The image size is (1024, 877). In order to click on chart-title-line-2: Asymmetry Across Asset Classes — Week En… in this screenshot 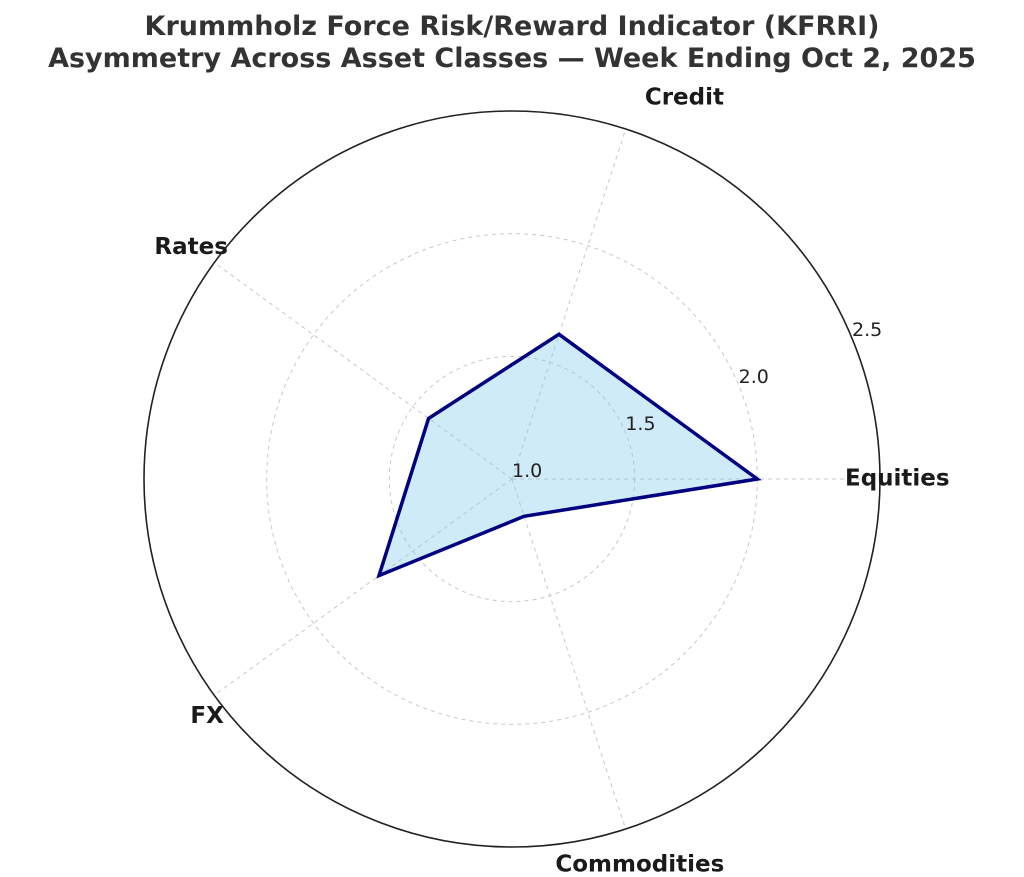, I will do `click(512, 58)`.